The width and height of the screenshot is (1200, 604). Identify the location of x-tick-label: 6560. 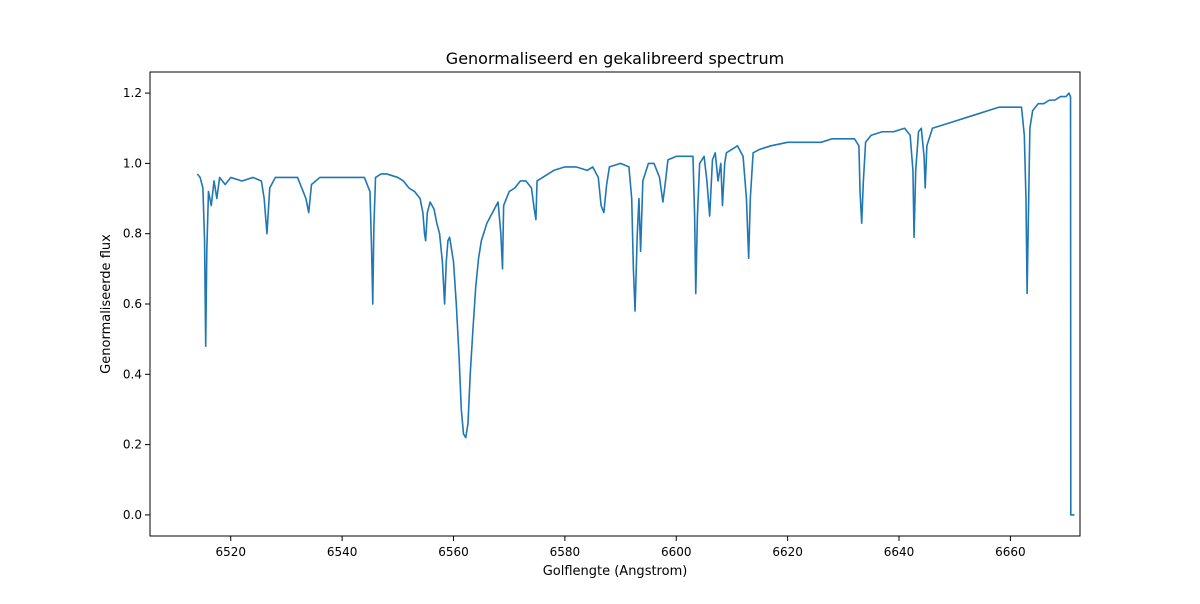
(453, 552).